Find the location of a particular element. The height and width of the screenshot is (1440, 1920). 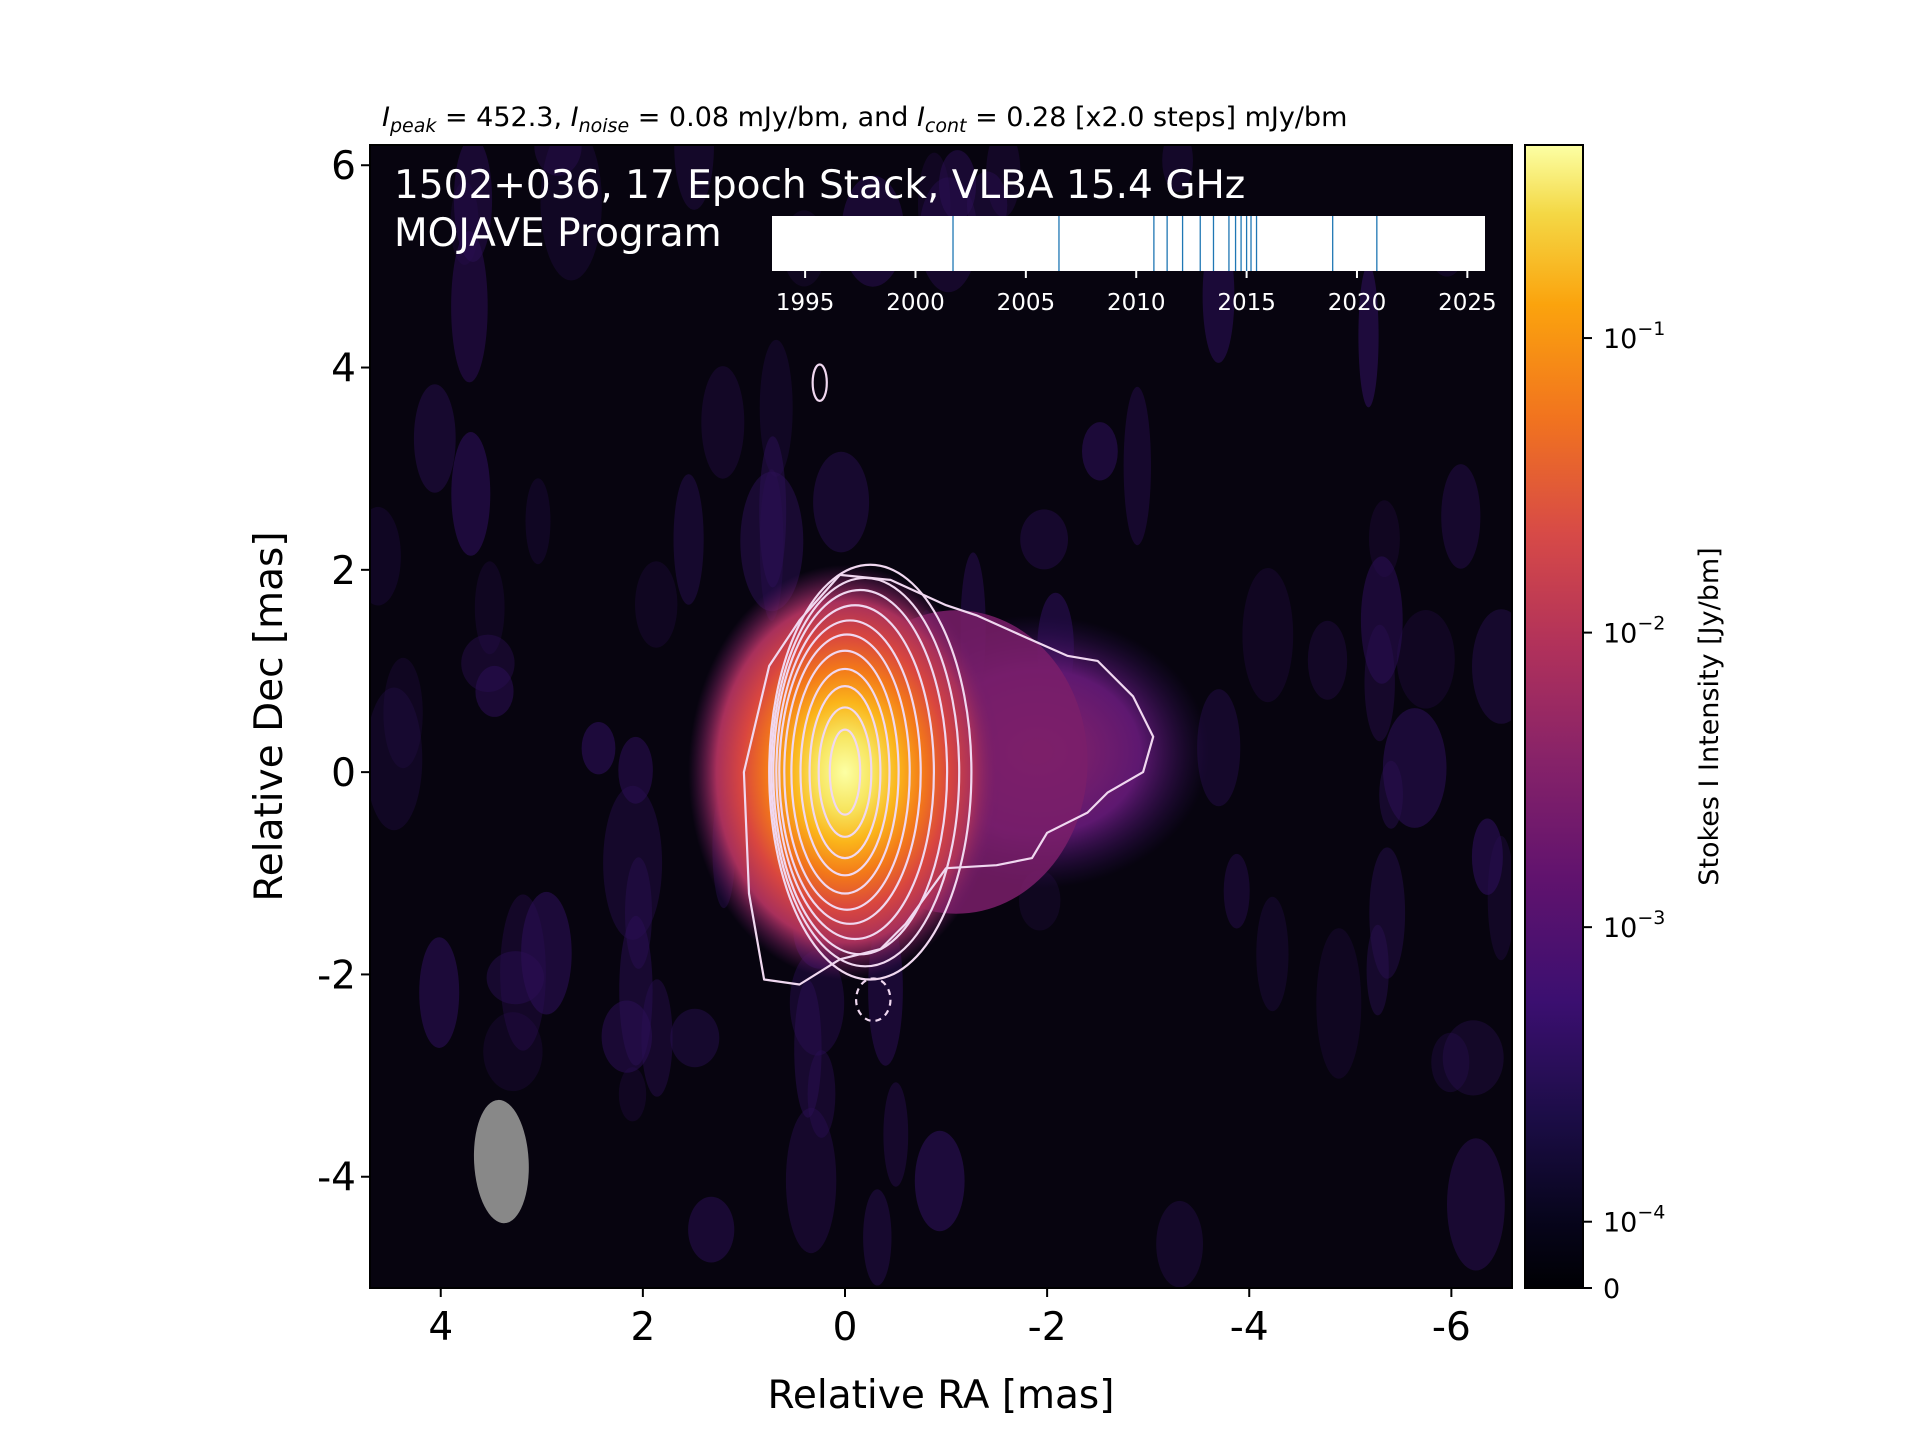

y-tick-label: -2 is located at coordinates (336, 975).